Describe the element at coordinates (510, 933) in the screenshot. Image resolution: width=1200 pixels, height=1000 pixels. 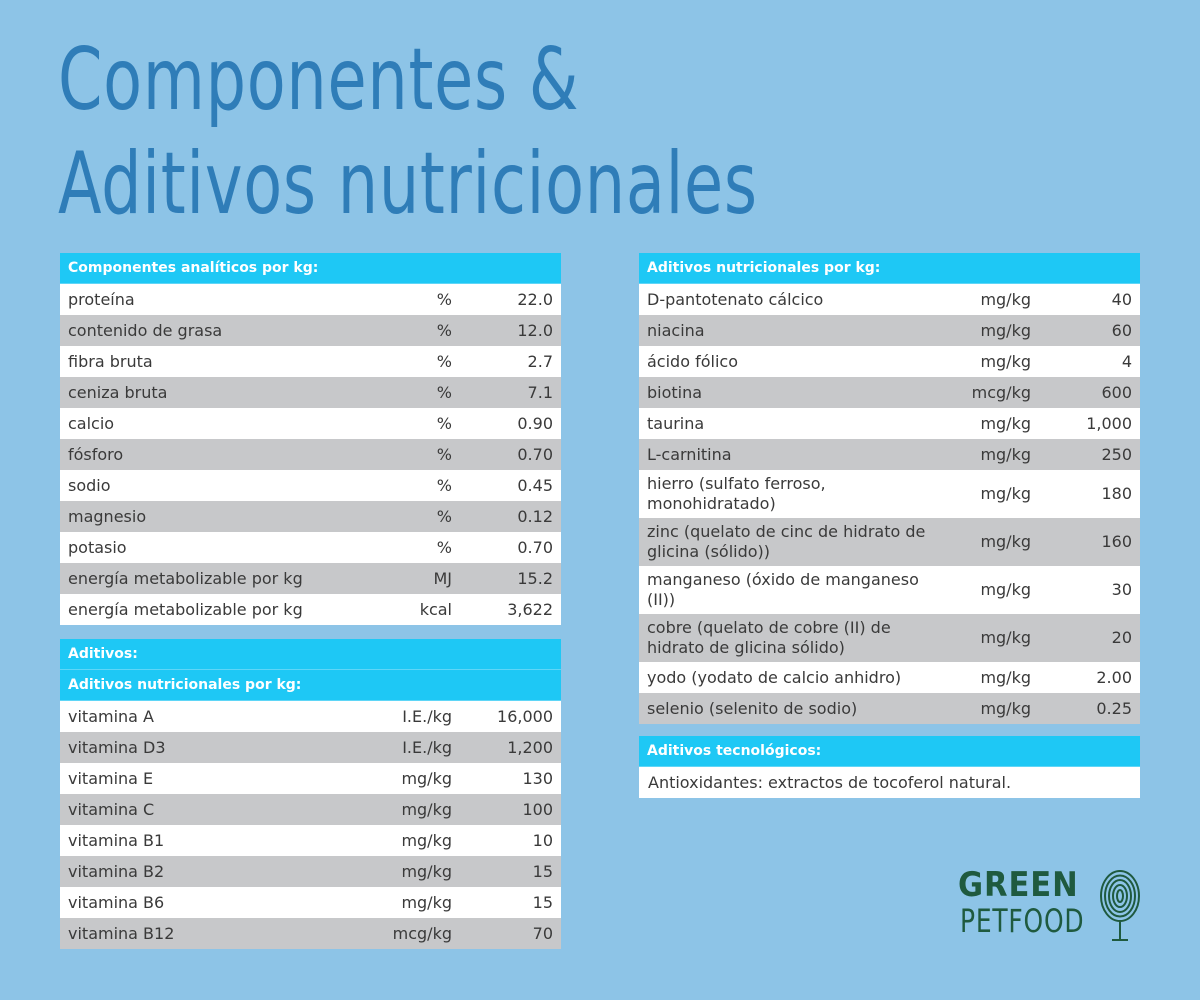
I see `item-value: 70` at that location.